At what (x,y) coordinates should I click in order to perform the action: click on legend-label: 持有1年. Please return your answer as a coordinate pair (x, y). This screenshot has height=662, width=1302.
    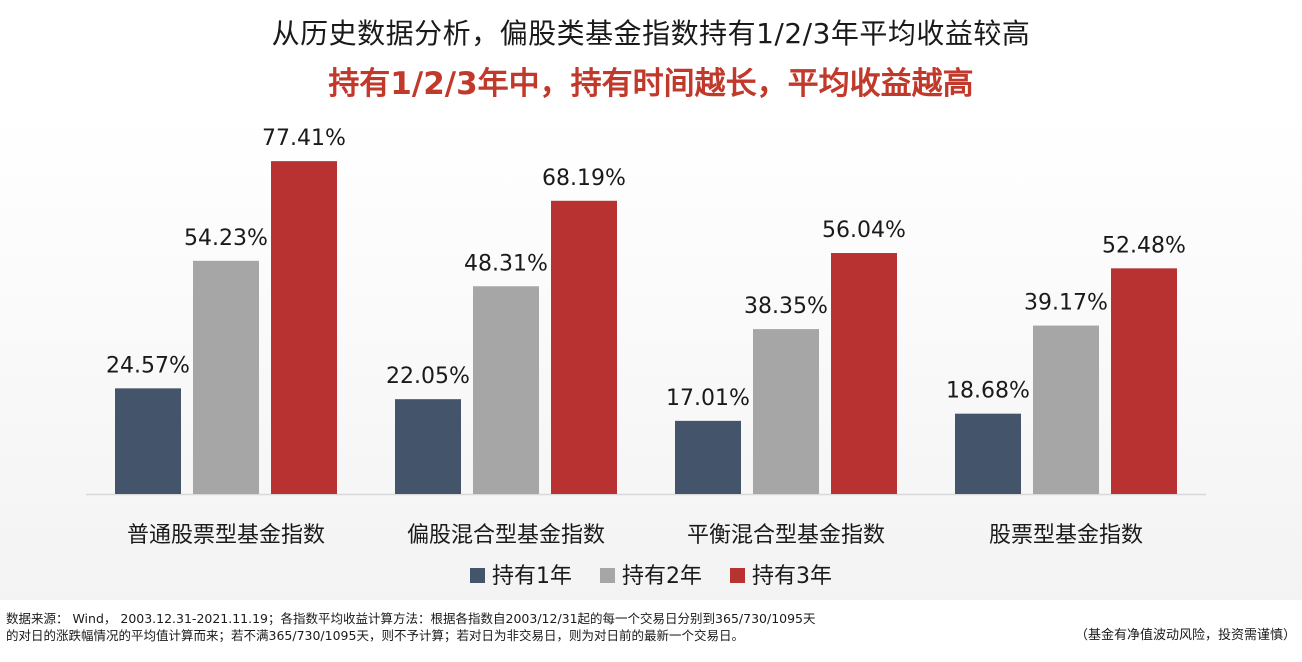
    Looking at the image, I should click on (532, 576).